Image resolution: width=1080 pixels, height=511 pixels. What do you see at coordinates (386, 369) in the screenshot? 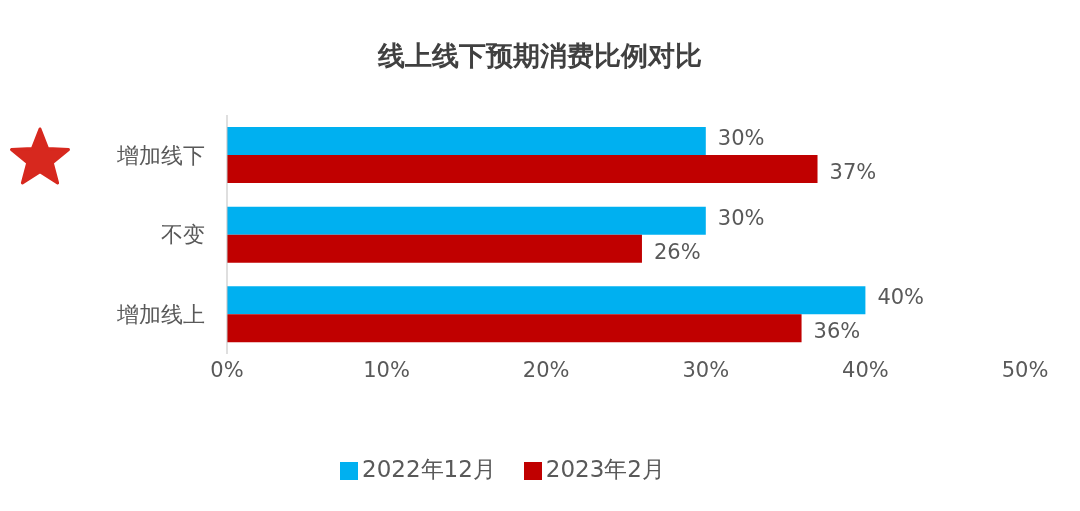
I see `x-tick-label: 10%` at bounding box center [386, 369].